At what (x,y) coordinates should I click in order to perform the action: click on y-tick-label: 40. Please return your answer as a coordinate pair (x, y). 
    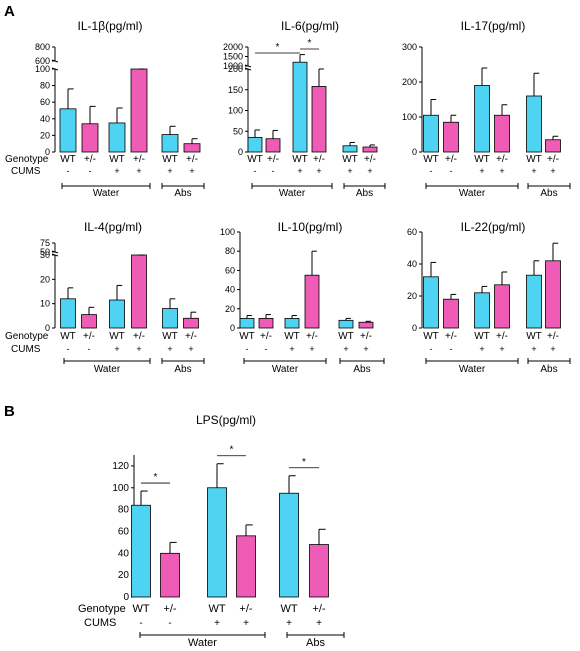
    Looking at the image, I should click on (412, 264).